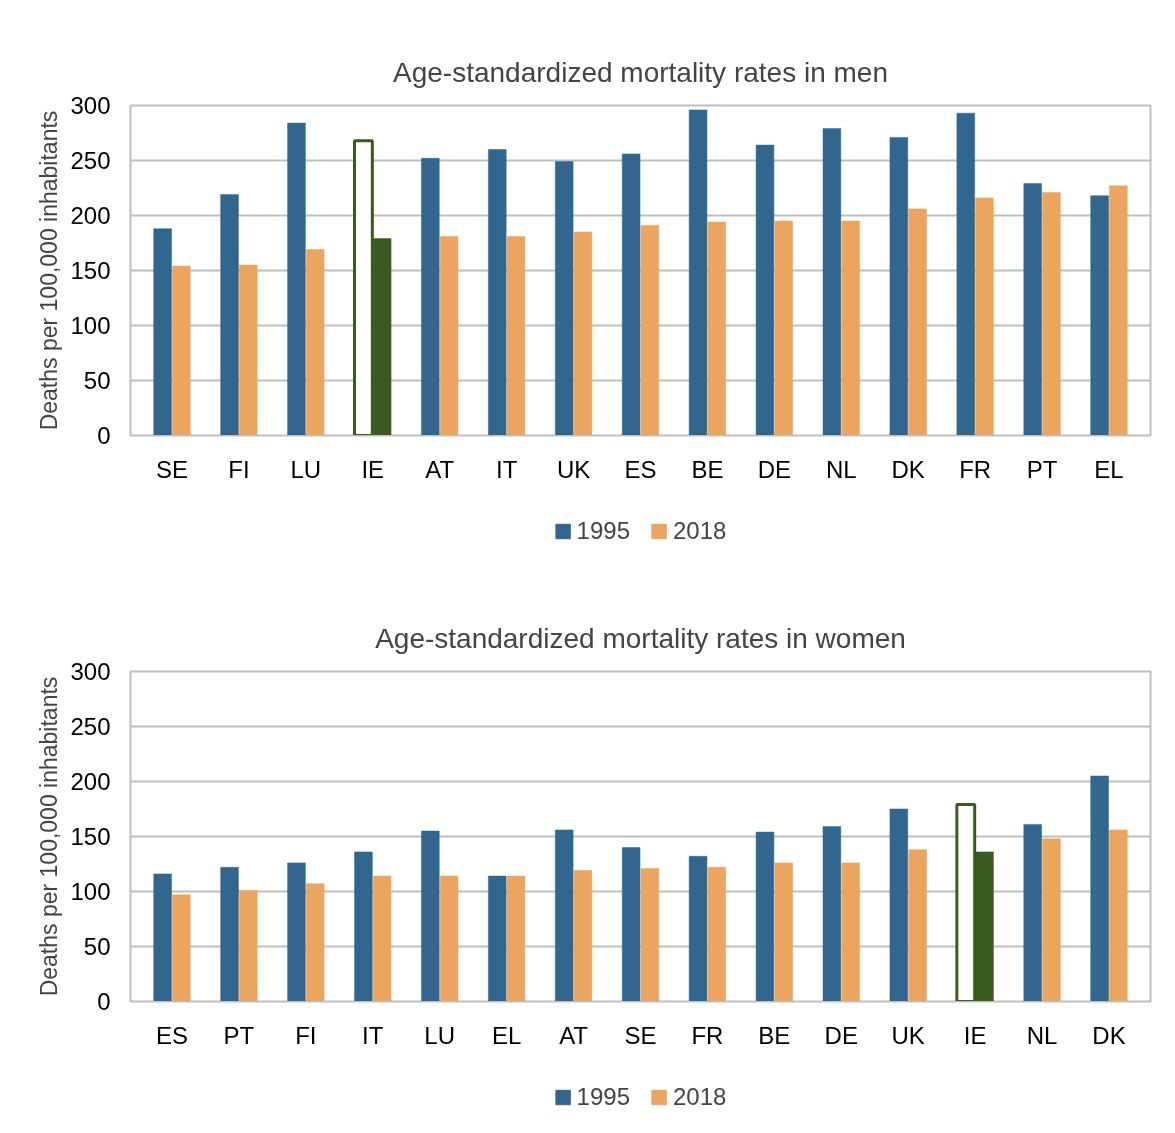  Describe the element at coordinates (640, 469) in the screenshot. I see `x-tick-label: ES` at that location.